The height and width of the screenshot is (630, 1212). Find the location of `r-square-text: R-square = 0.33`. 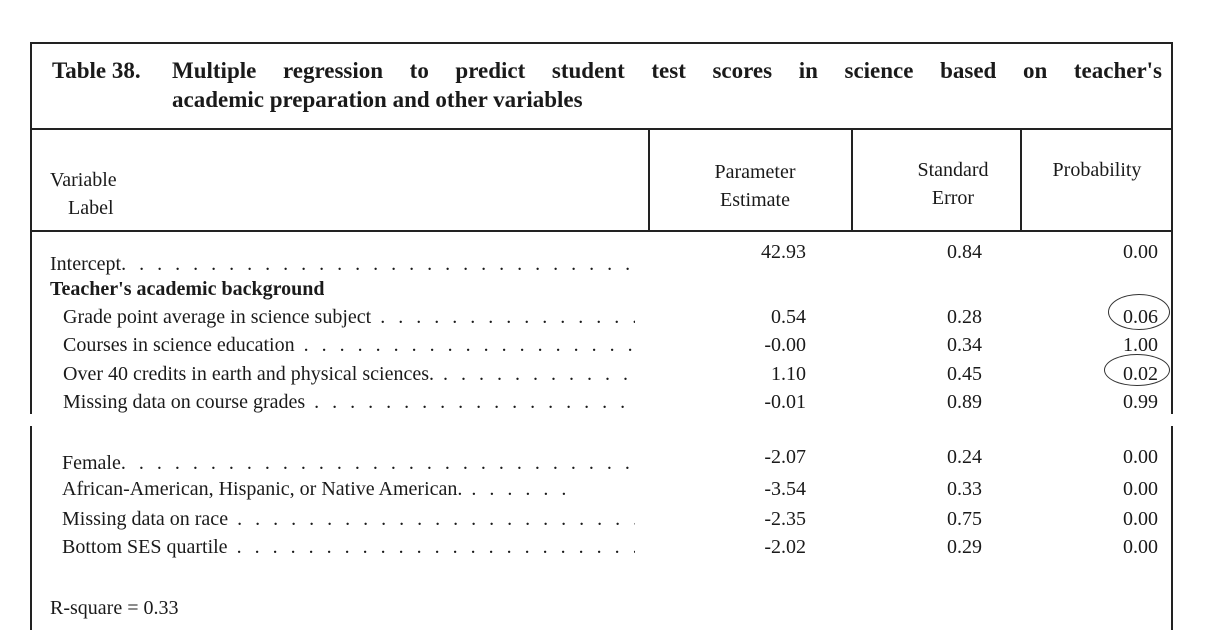

r-square-text: R-square = 0.33 is located at coordinates (114, 608).